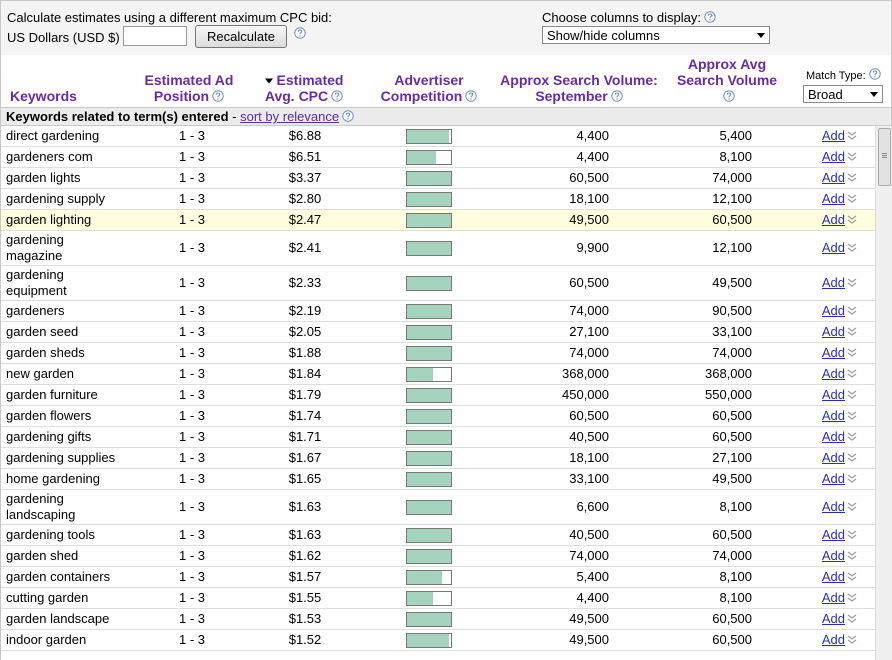  What do you see at coordinates (689, 374) in the screenshot?
I see `avg-search-volume: 368,000` at bounding box center [689, 374].